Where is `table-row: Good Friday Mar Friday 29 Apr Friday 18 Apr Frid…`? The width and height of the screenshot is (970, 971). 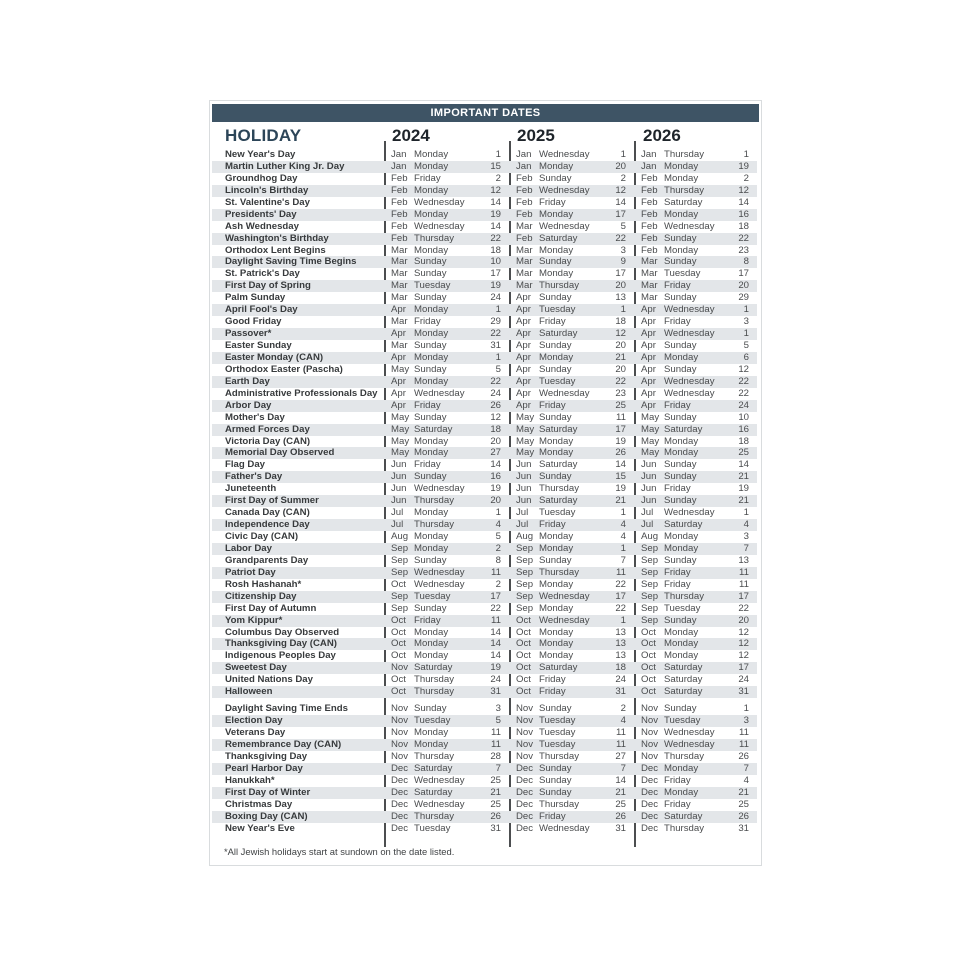
table-row: Good Friday Mar Friday 29 Apr Friday 18 Apr Frid… is located at coordinates (484, 322).